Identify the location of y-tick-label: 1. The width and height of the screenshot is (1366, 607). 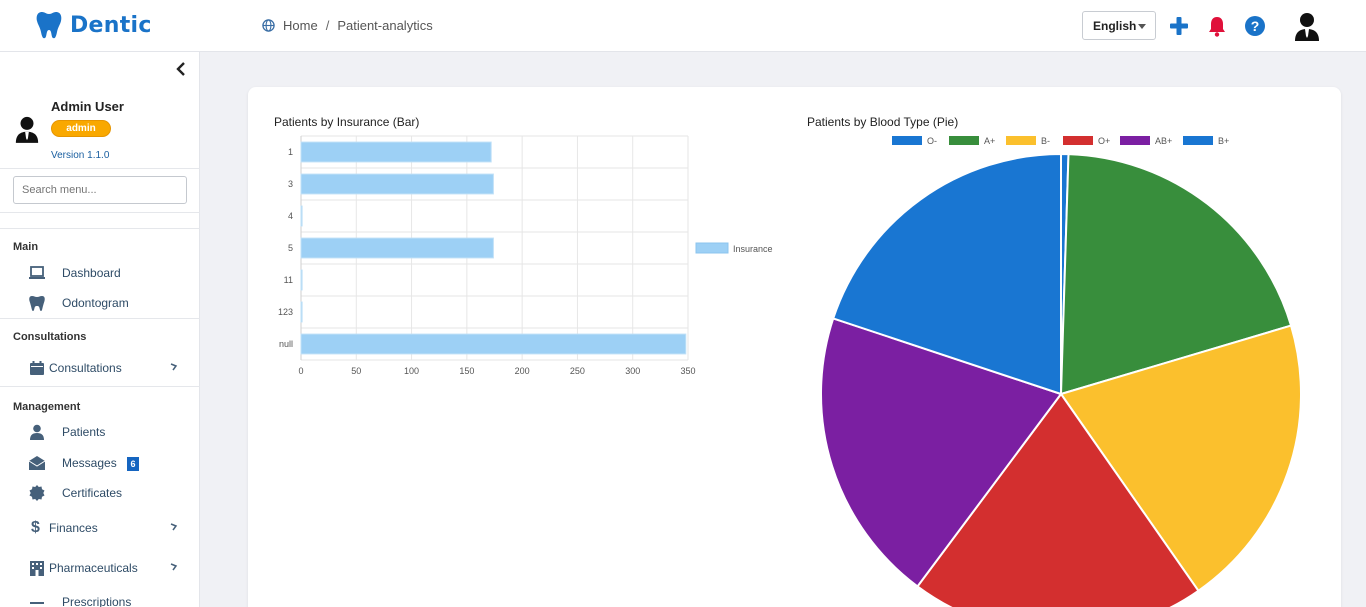
(290, 152).